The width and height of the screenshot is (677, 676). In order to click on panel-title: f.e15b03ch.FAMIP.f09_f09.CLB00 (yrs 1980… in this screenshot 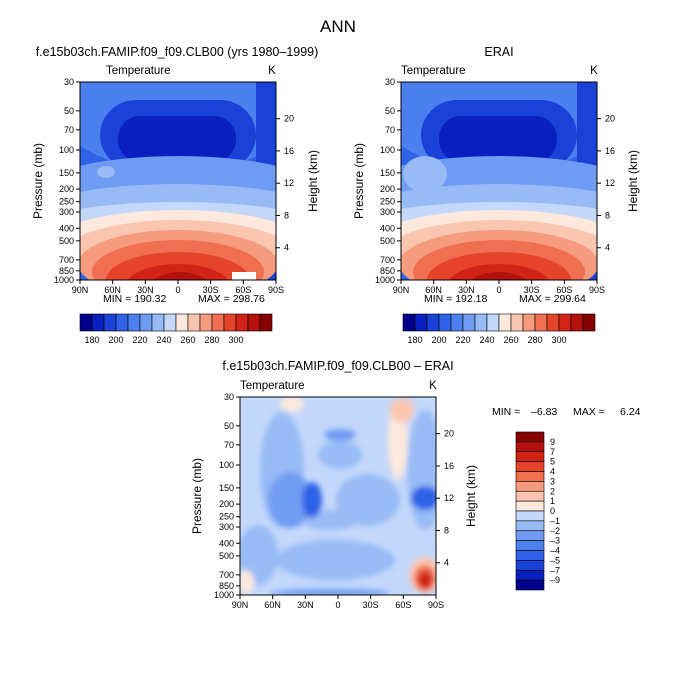, I will do `click(177, 52)`.